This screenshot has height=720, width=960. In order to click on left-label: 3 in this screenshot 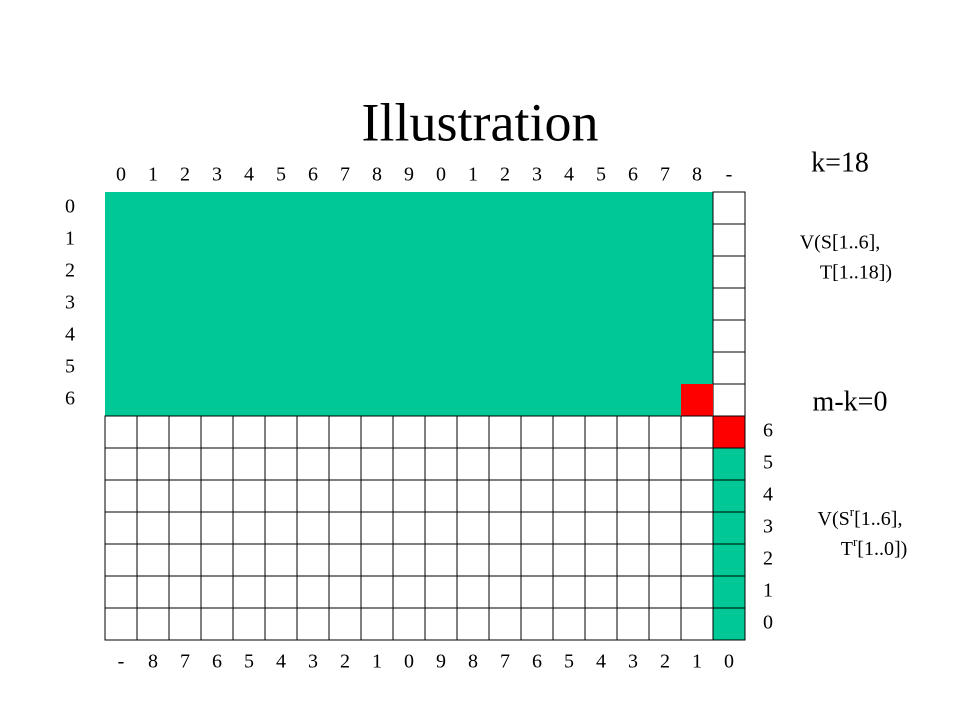, I will do `click(70, 303)`.